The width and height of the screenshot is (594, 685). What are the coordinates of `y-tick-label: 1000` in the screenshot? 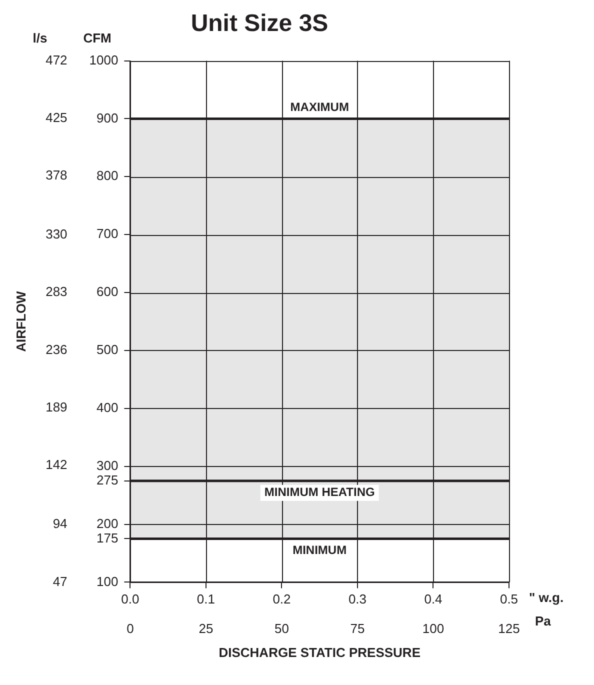 It's located at (103, 60).